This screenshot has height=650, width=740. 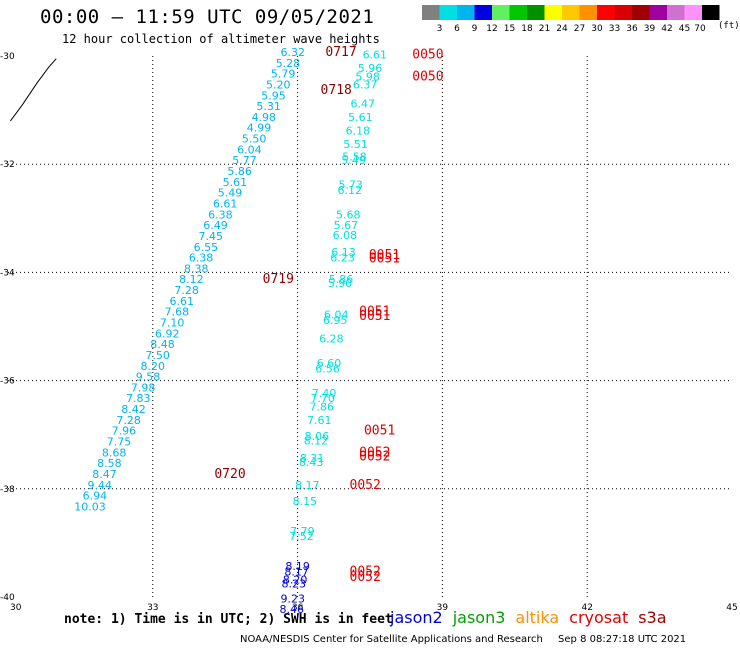 I want to click on color-legend-label: 36, so click(x=632, y=29).